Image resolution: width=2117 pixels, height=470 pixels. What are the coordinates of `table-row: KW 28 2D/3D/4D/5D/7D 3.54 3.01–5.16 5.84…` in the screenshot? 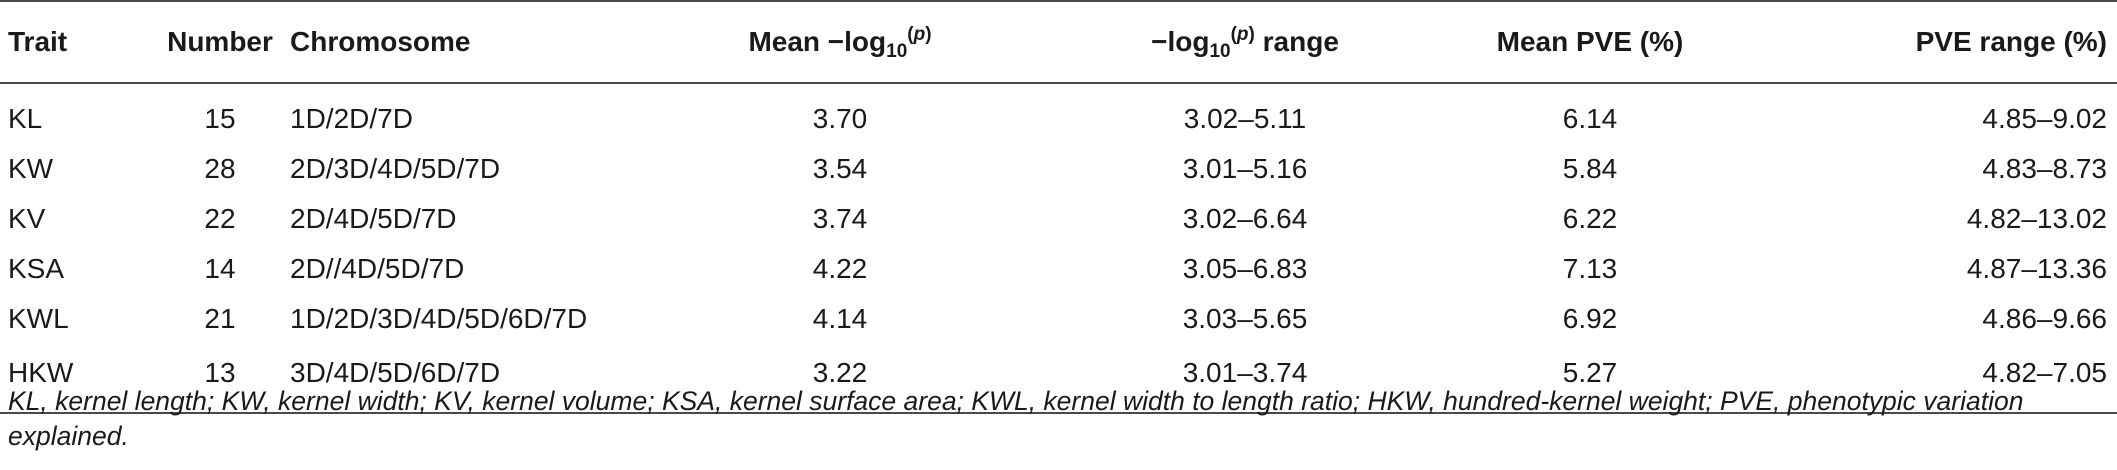 It's located at (1058, 169).